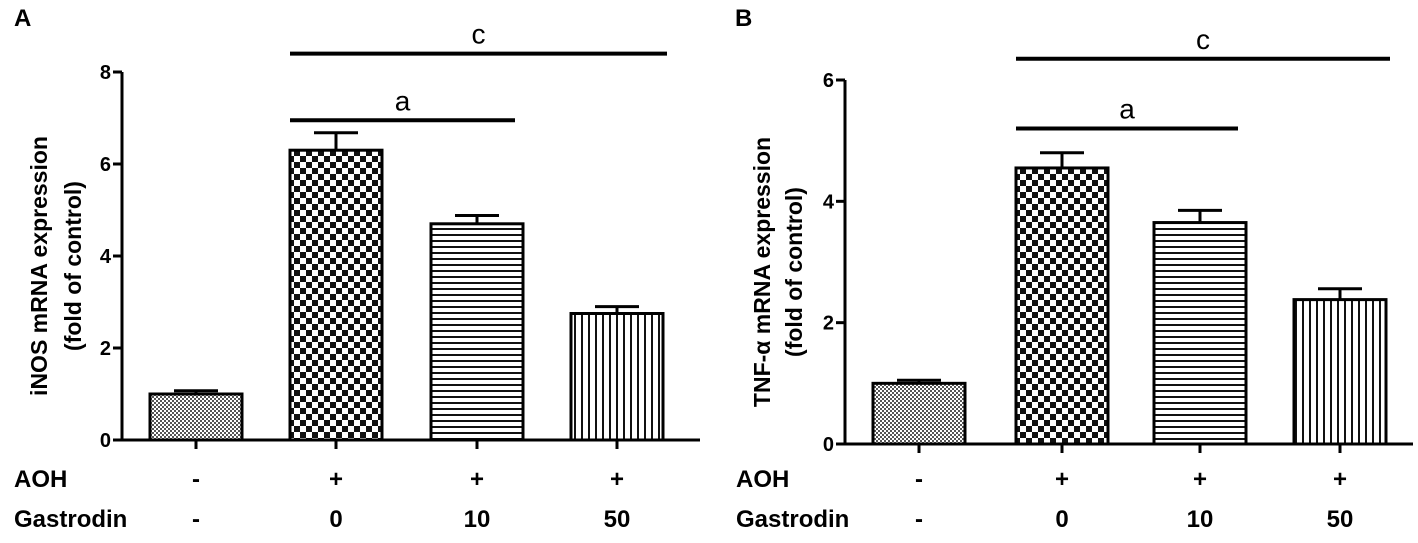 The height and width of the screenshot is (543, 1418). I want to click on y-tick-label: 8, so click(105, 73).